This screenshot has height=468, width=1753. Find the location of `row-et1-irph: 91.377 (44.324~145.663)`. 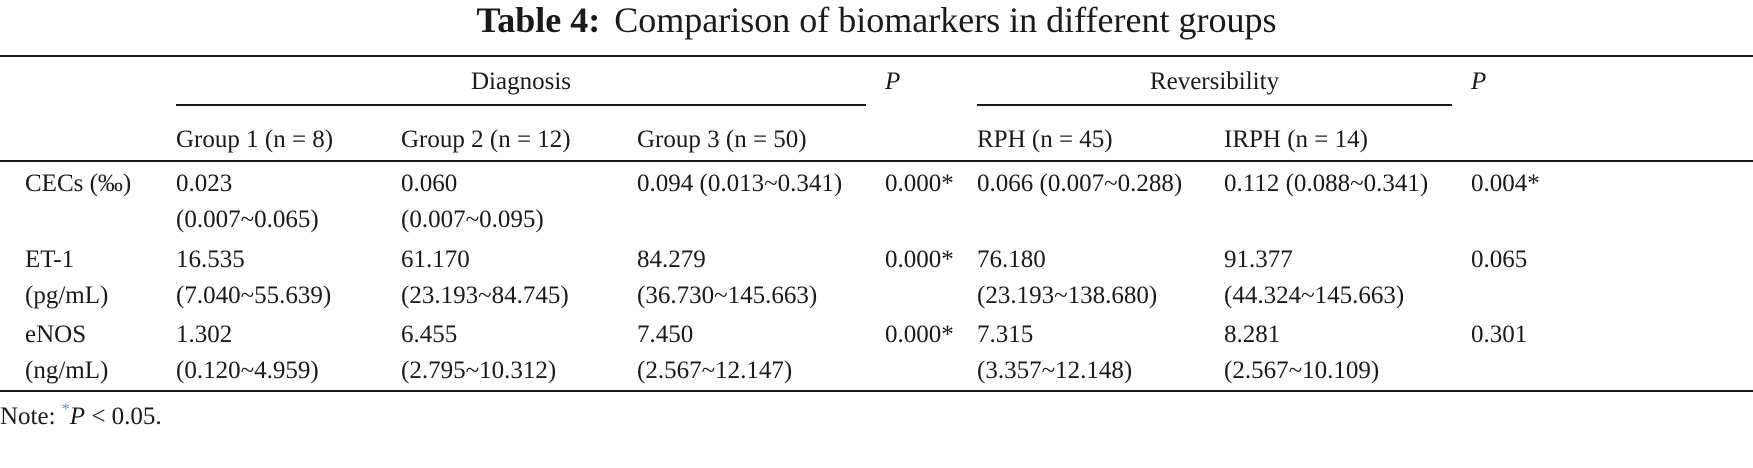

row-et1-irph: 91.377 (44.324~145.663) is located at coordinates (1314, 277).